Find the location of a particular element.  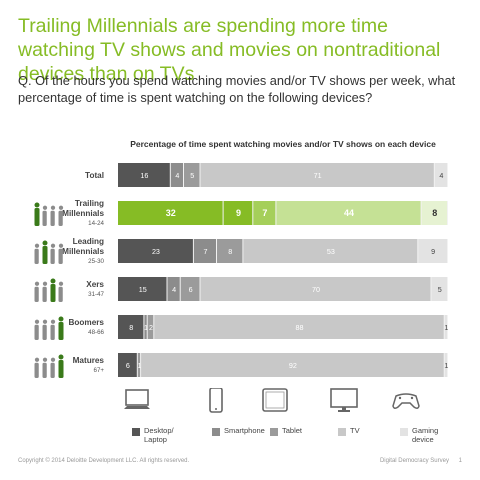

category-label: Trailing is located at coordinates (89, 203).